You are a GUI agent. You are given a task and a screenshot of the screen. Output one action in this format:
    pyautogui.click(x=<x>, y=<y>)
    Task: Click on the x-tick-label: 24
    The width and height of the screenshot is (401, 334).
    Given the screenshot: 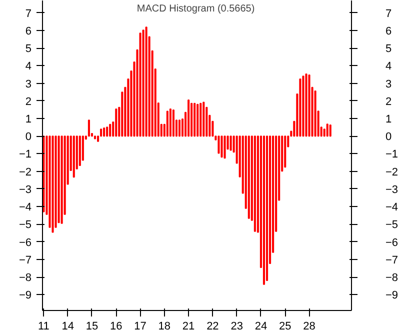 What is the action you would take?
    pyautogui.click(x=261, y=326)
    